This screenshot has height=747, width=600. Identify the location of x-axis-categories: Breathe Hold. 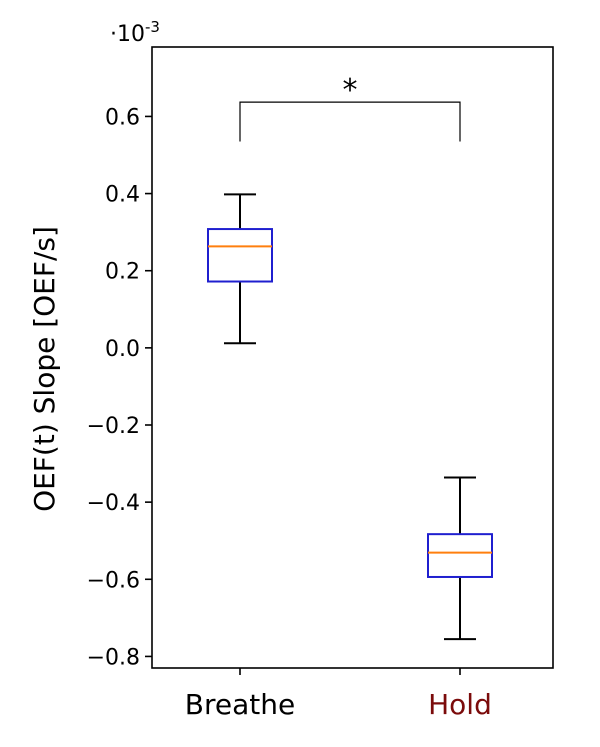
(338, 694).